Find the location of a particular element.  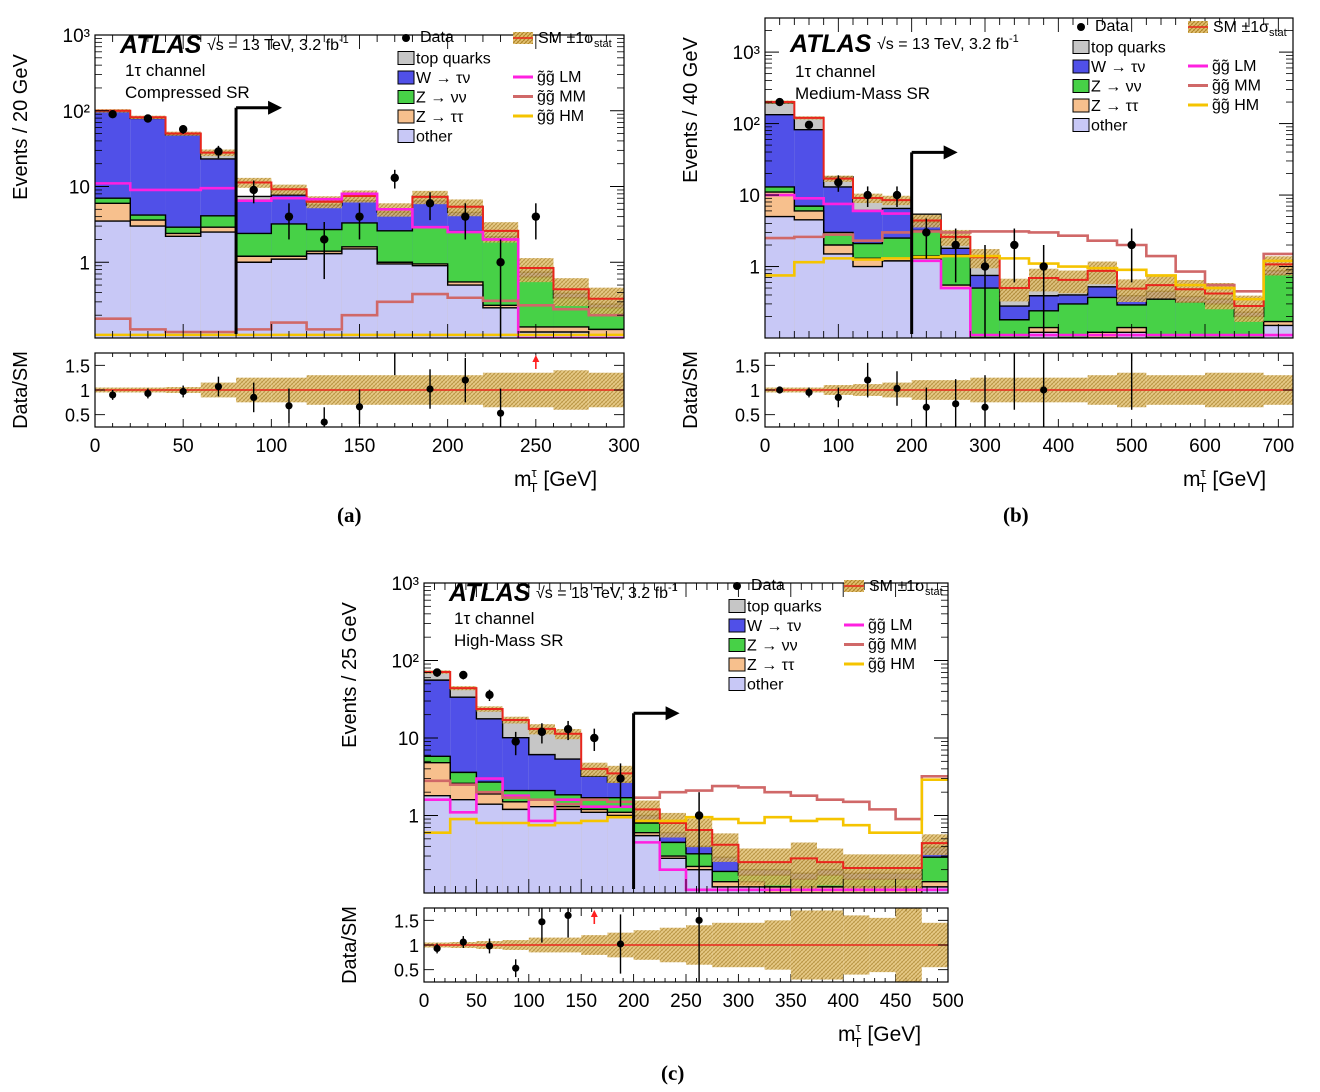

y-axis-title: Events / 25 GeV is located at coordinates (350, 675).